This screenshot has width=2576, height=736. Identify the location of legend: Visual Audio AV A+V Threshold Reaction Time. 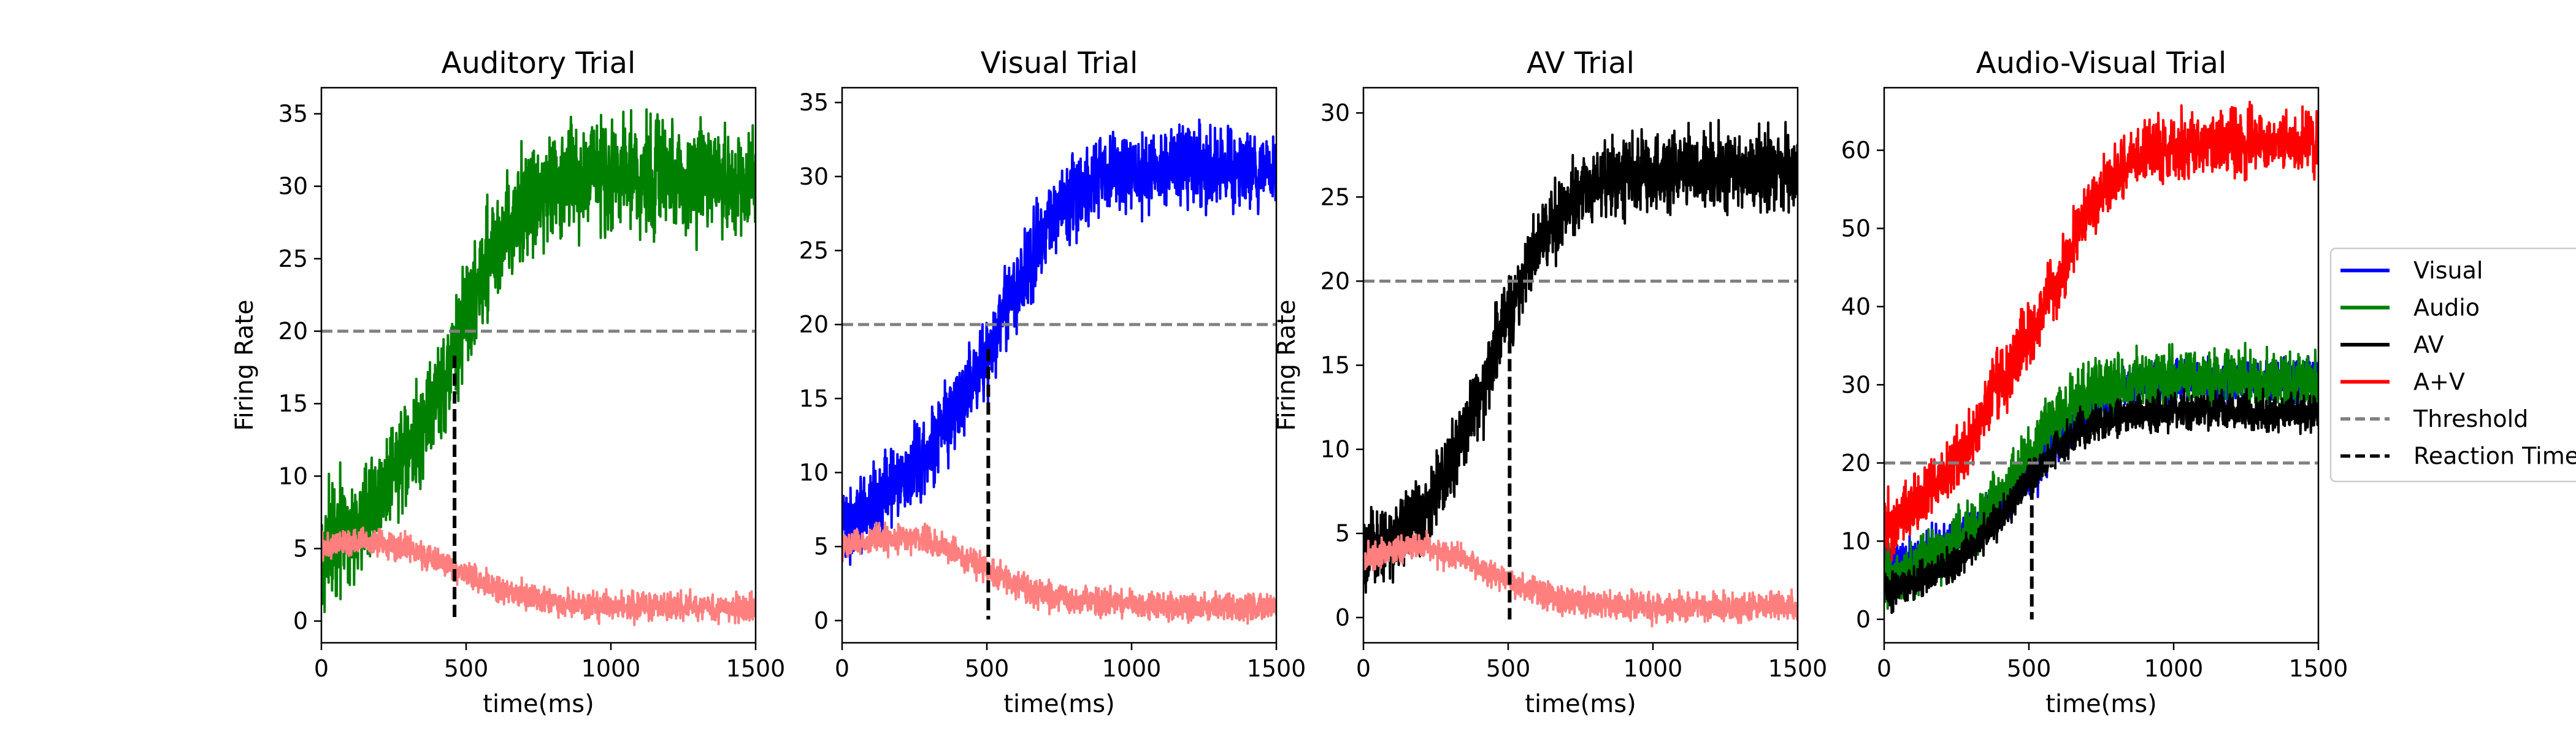
(2452, 365).